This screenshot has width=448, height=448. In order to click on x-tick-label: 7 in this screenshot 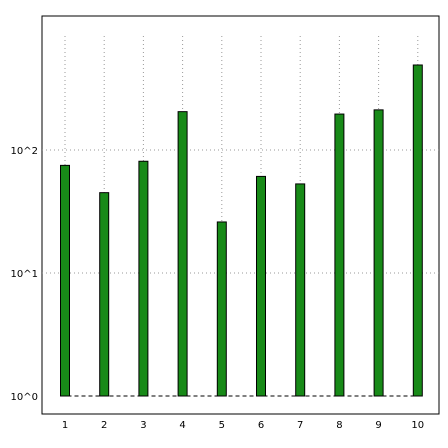, I will do `click(300, 425)`.